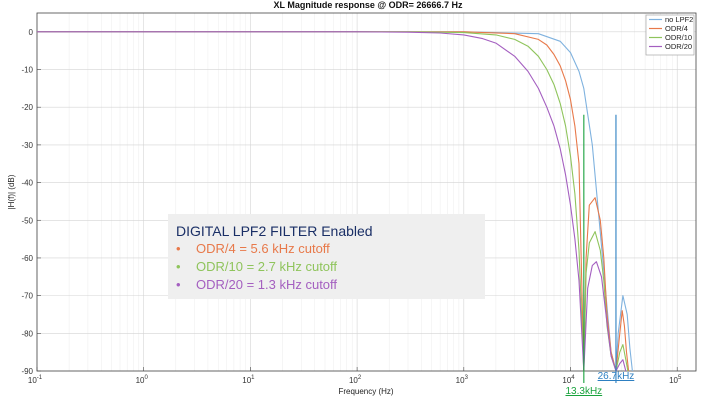  Describe the element at coordinates (675, 380) in the screenshot. I see `x-tick-label: 10⁵` at that location.